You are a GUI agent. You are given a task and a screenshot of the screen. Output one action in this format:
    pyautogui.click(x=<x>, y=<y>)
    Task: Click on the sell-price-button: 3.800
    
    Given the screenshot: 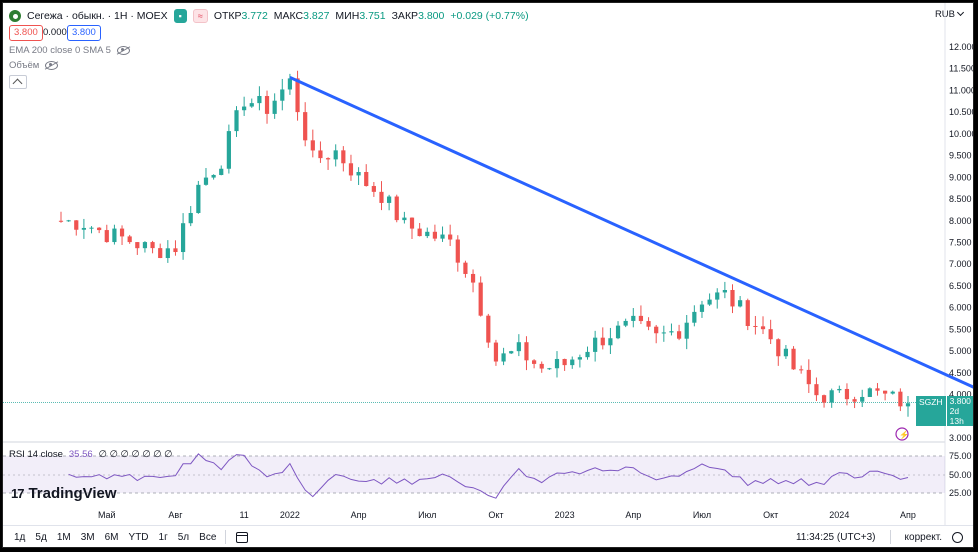 What is the action you would take?
    pyautogui.click(x=26, y=33)
    